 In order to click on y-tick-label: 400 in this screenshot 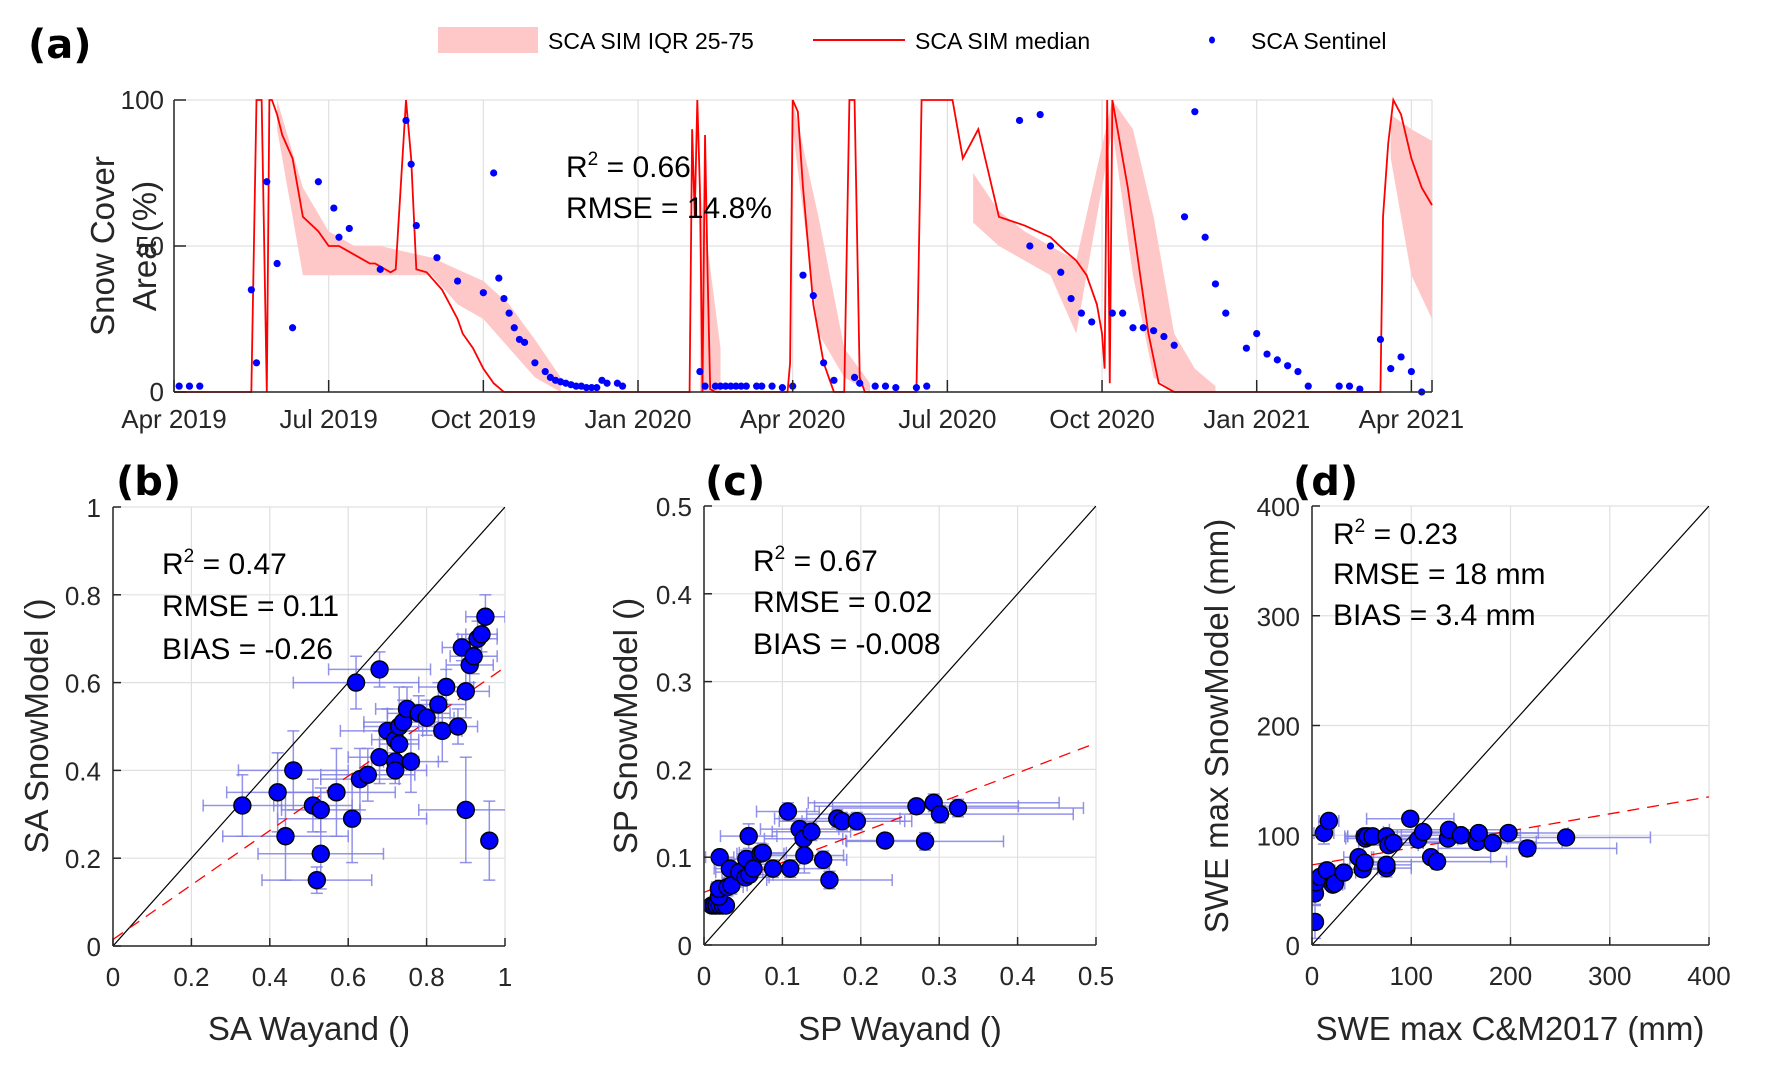, I will do `click(1278, 507)`.